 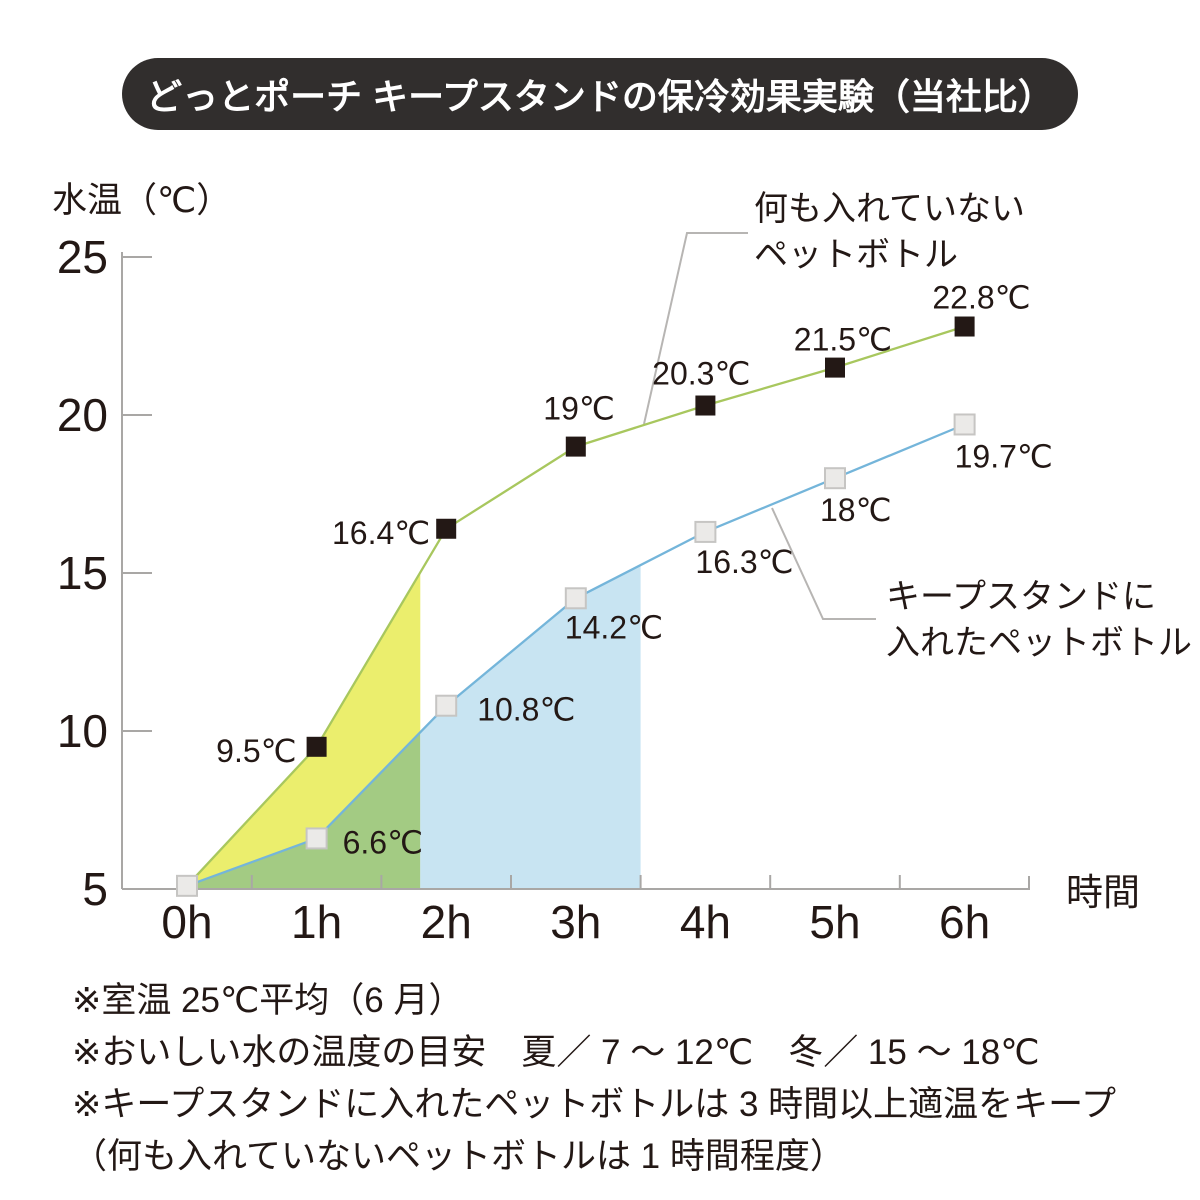 What do you see at coordinates (381, 533) in the screenshot?
I see `data-label-plain-2h: 16.4℃` at bounding box center [381, 533].